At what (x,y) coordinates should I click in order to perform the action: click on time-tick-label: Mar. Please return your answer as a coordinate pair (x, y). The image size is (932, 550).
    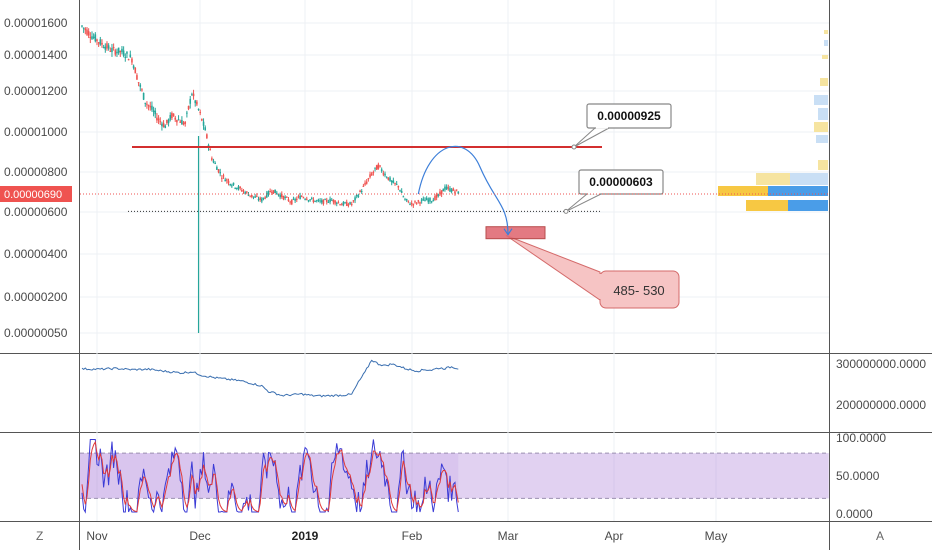
    Looking at the image, I should click on (508, 536).